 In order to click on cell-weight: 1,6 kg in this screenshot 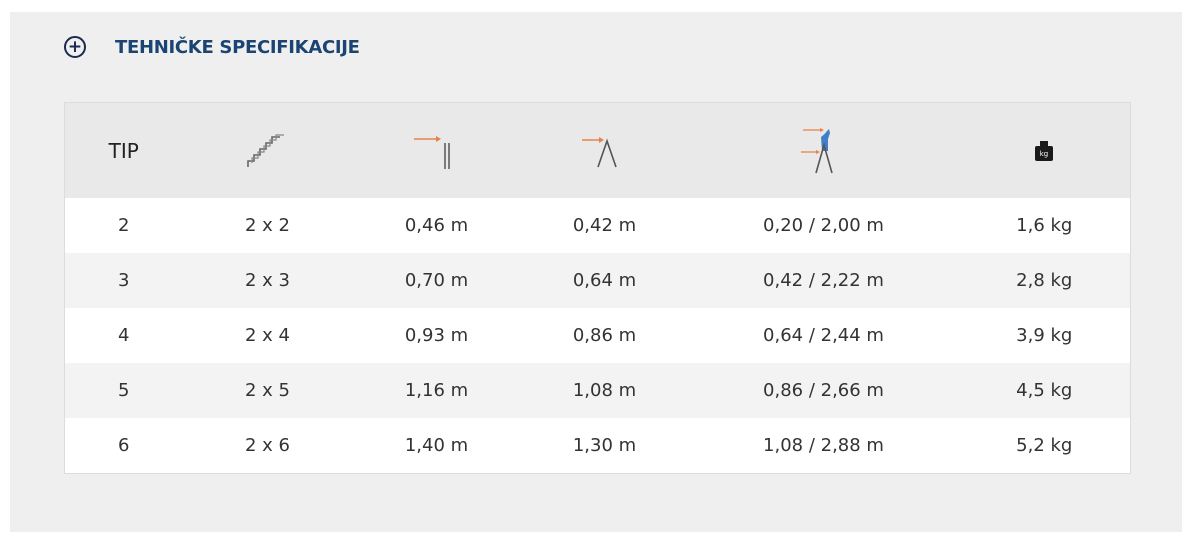, I will do `click(1044, 225)`.